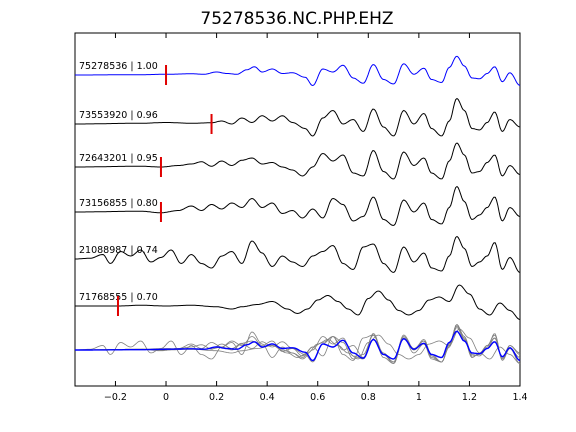 Image resolution: width=576 pixels, height=432 pixels. What do you see at coordinates (296, 19) in the screenshot?
I see `chart-title: 75278536.NC.PHP.EHZ` at bounding box center [296, 19].